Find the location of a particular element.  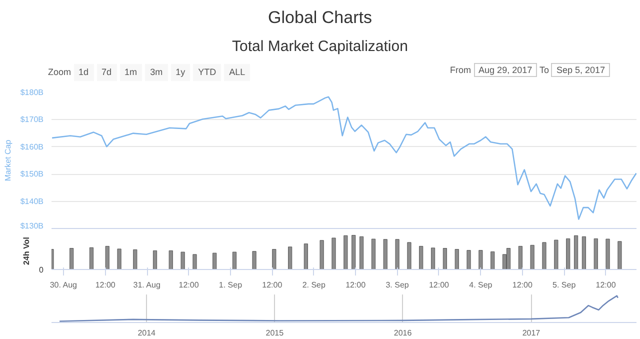

x-tick-label: 3. Sep is located at coordinates (398, 285).